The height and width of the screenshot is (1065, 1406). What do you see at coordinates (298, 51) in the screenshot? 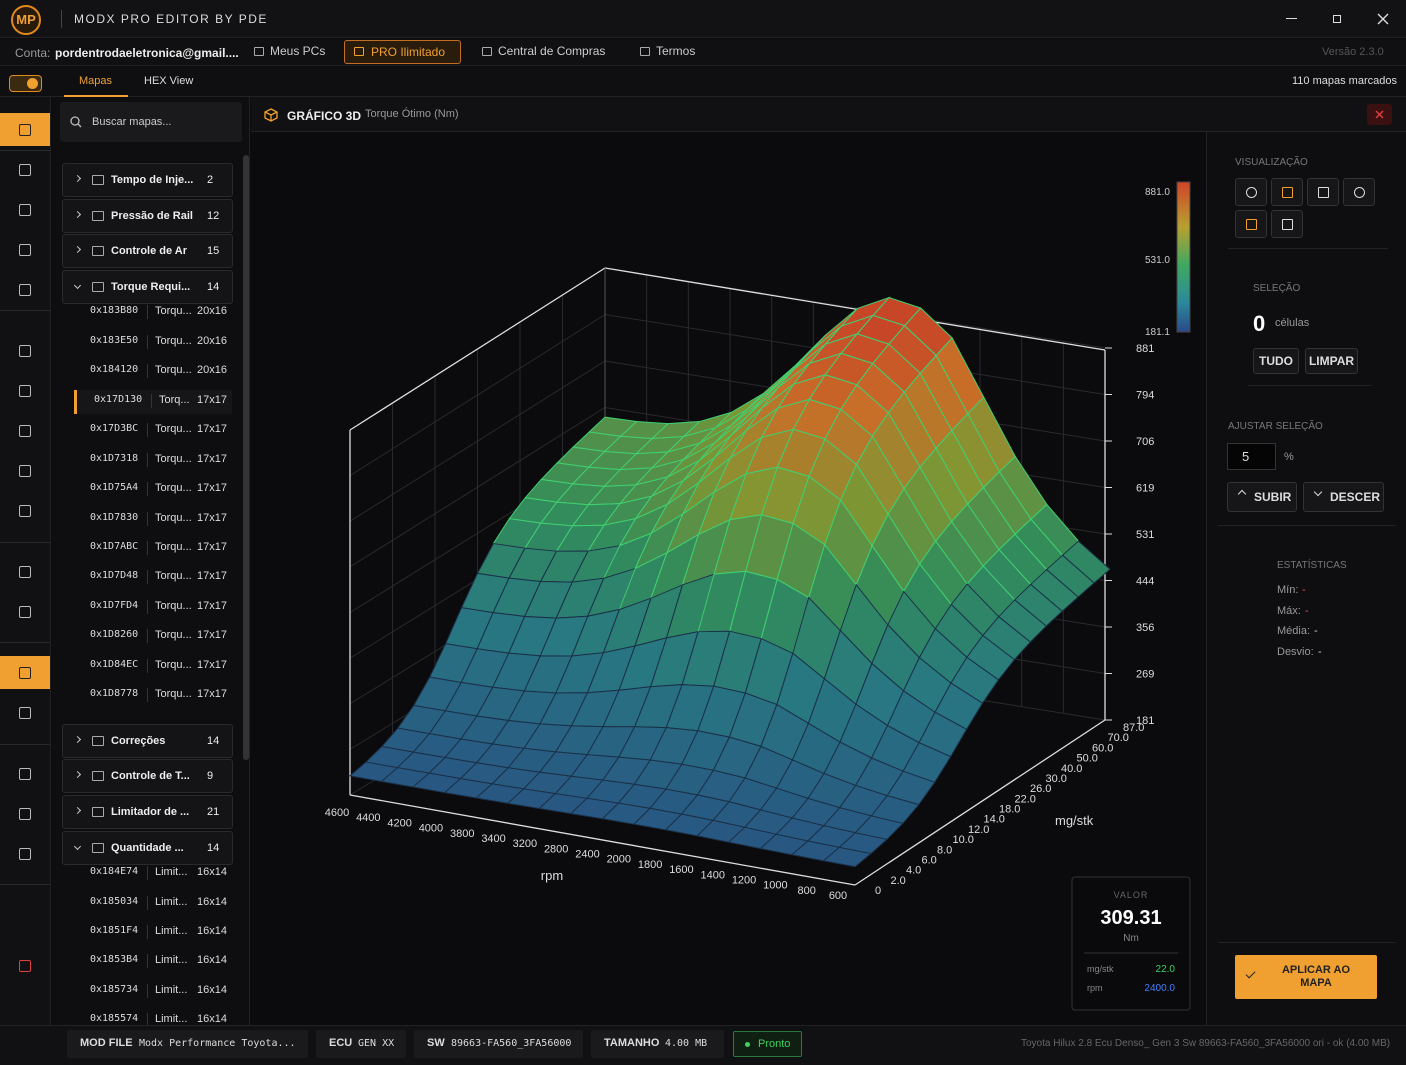
I see `account-button: Meus PCs` at bounding box center [298, 51].